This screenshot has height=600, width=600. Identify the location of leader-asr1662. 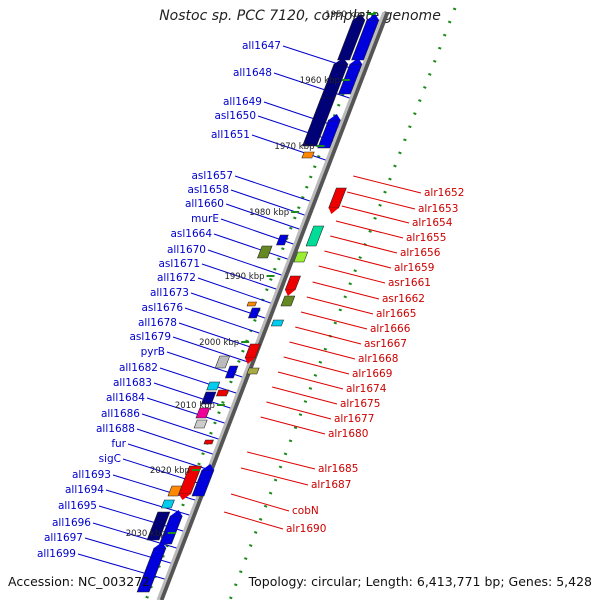
(346, 290).